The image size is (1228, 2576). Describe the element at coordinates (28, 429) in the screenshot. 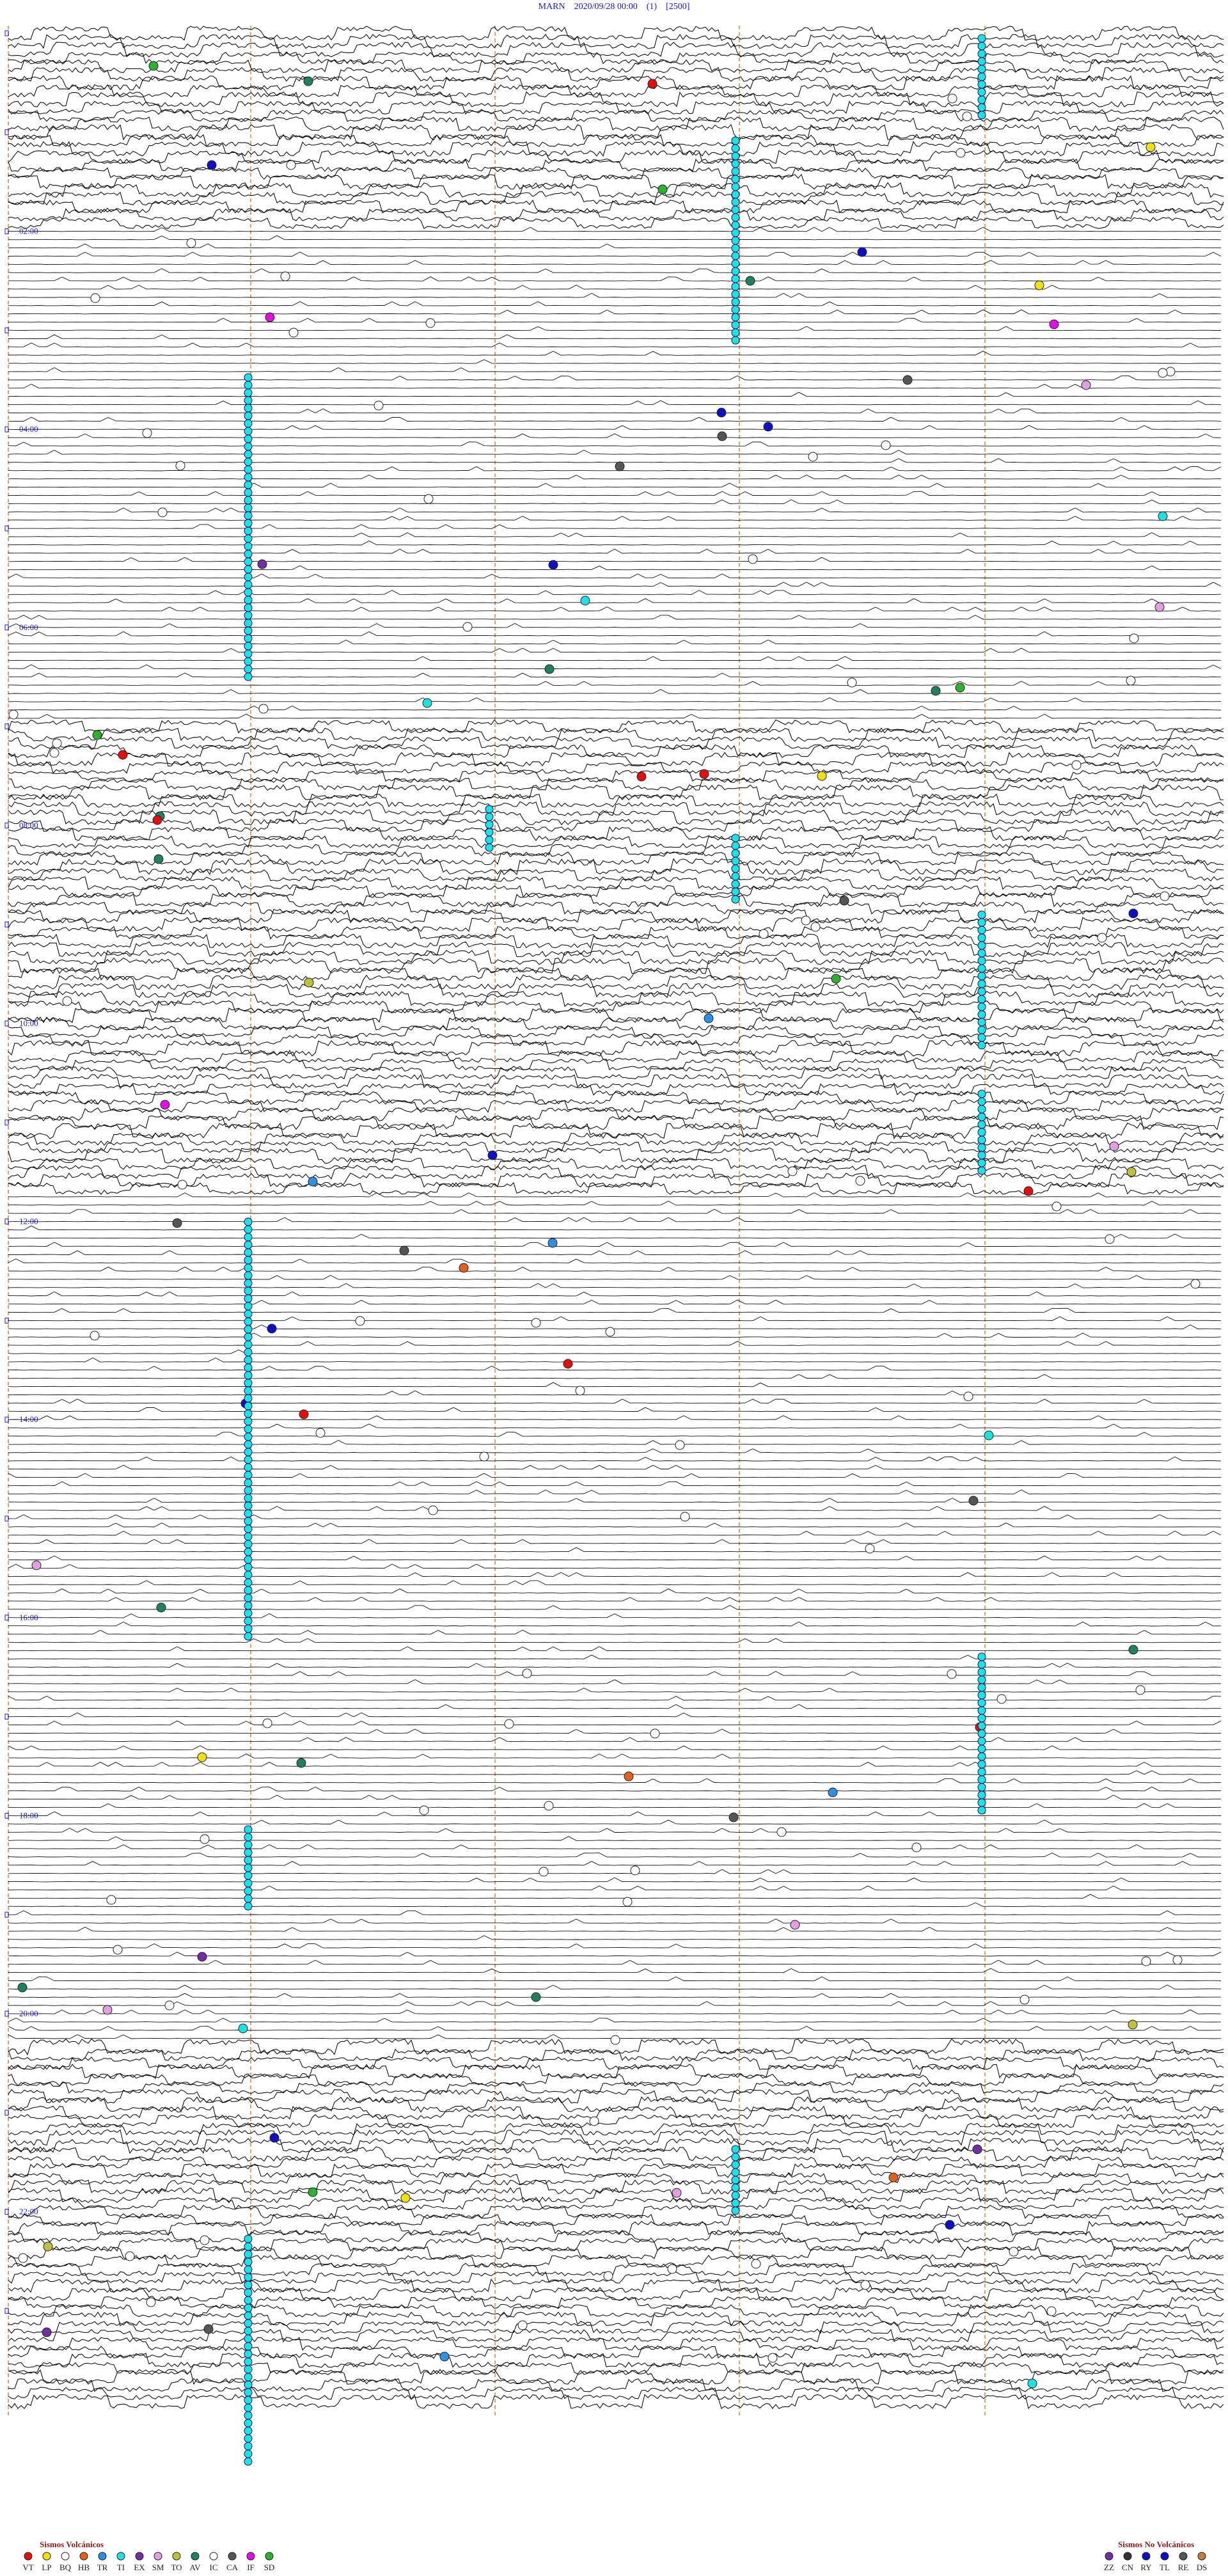

I see `time-label: 04:00` at that location.